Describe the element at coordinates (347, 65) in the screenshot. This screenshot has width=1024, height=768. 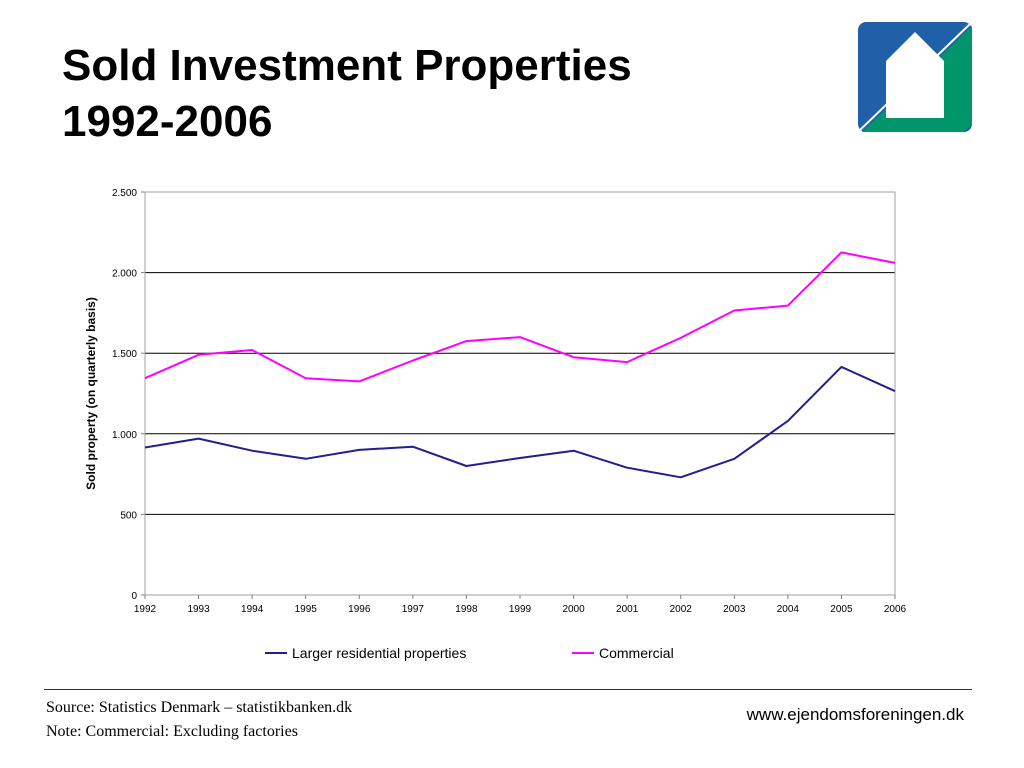
I see `title-line-1: Sold Investment Properties` at that location.